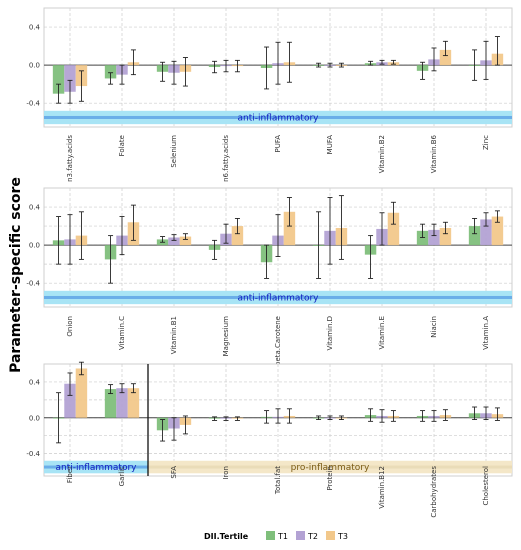  Describe the element at coordinates (382, 487) in the screenshot. I see `category-label: Vitamin.B12` at that location.